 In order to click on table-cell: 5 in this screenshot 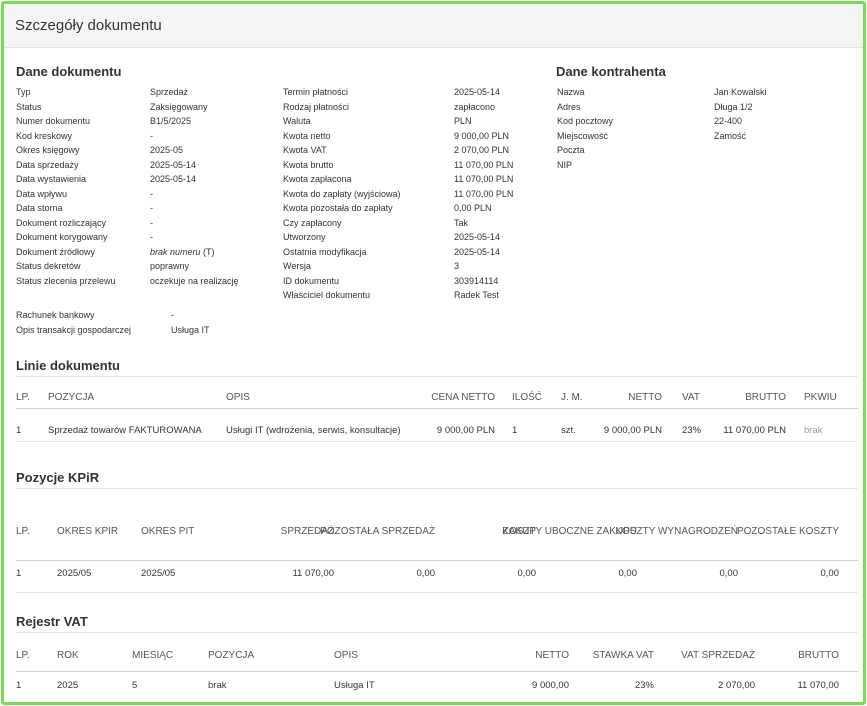, I will do `click(135, 685)`.